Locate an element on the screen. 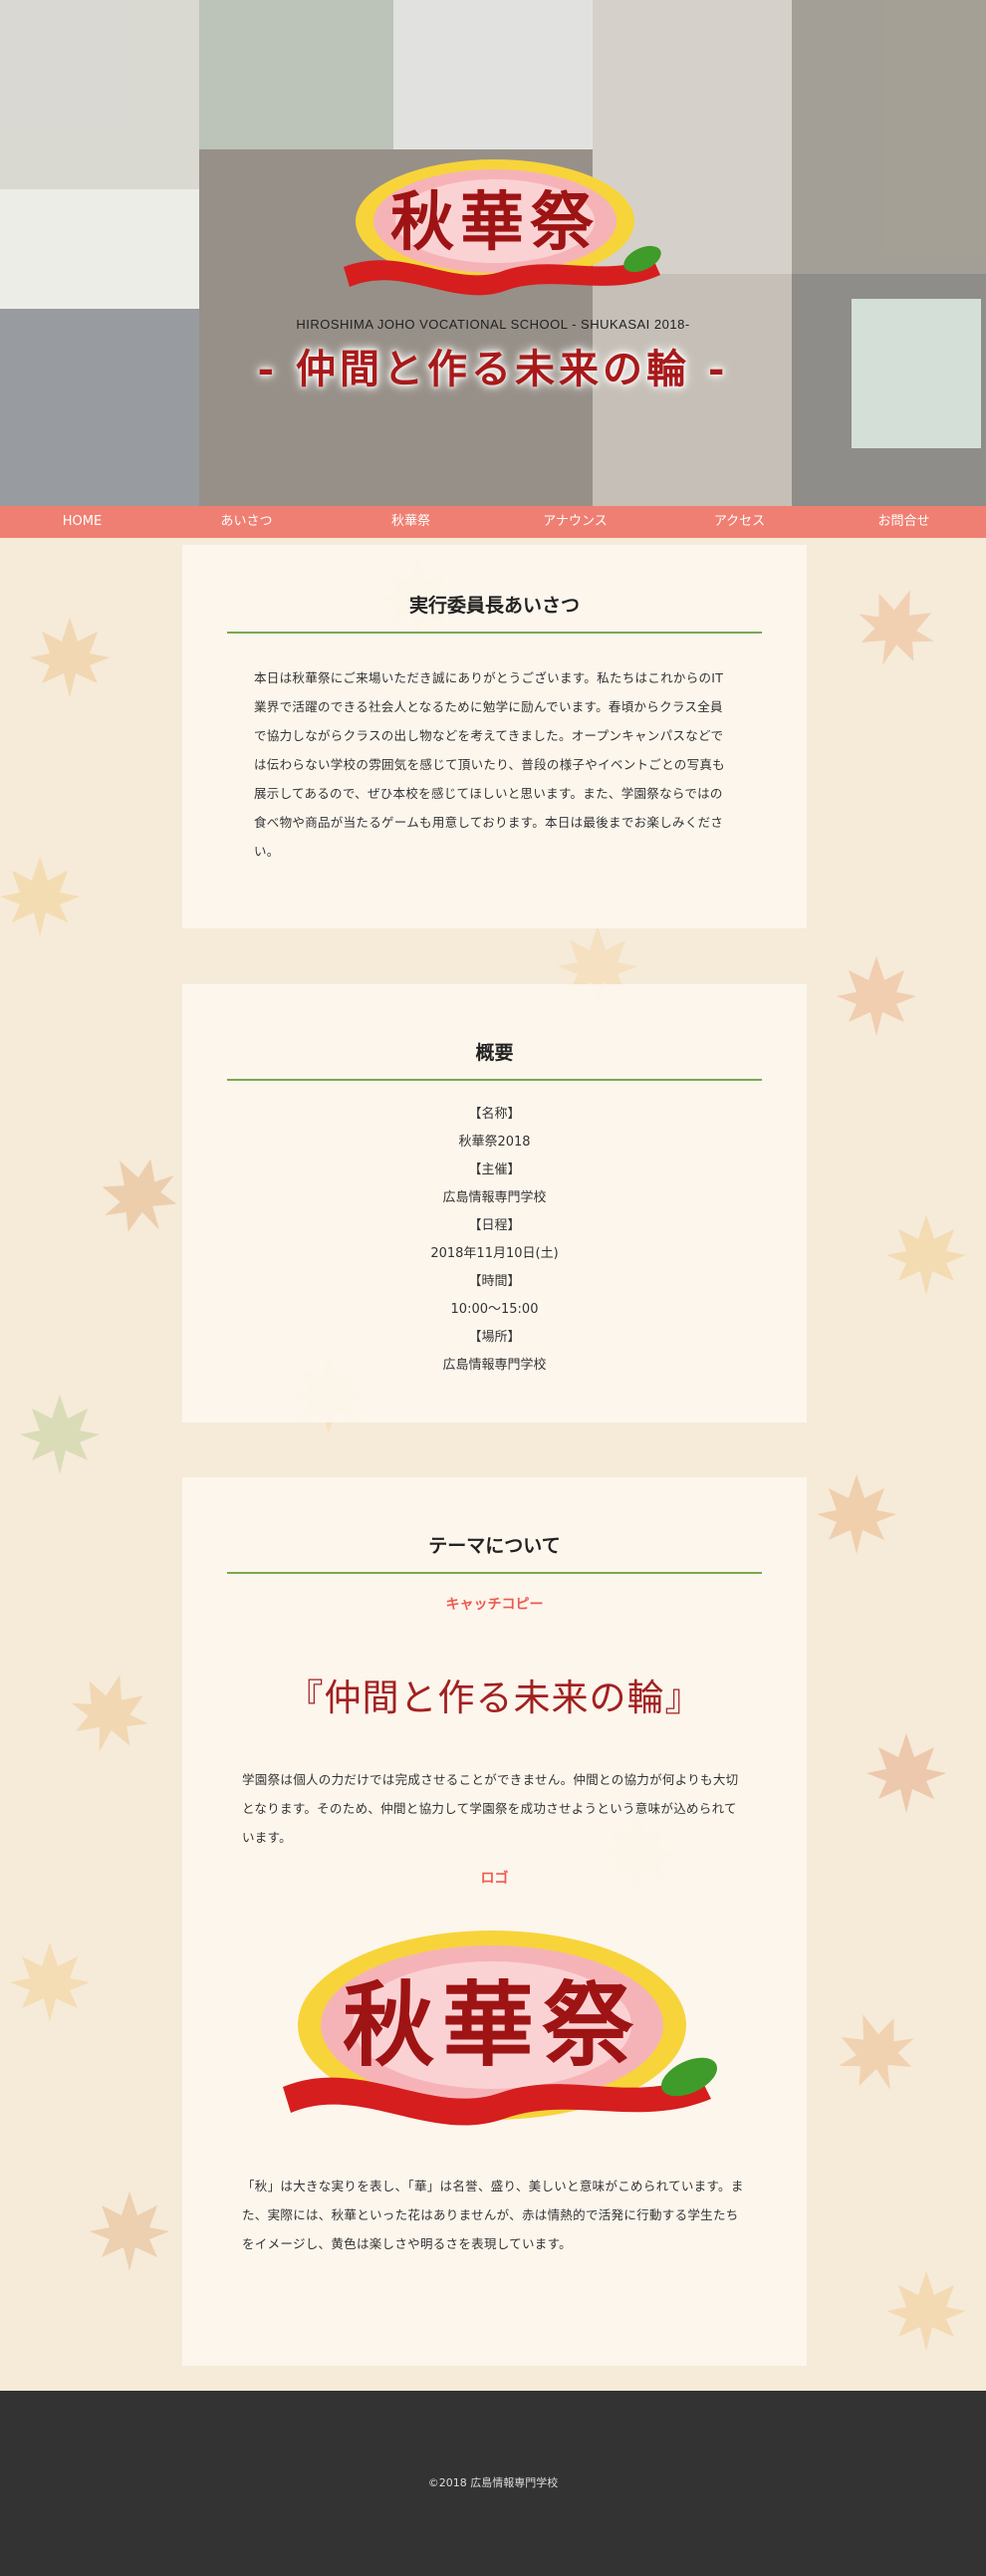 The height and width of the screenshot is (2576, 986). monitor-screen is located at coordinates (916, 373).